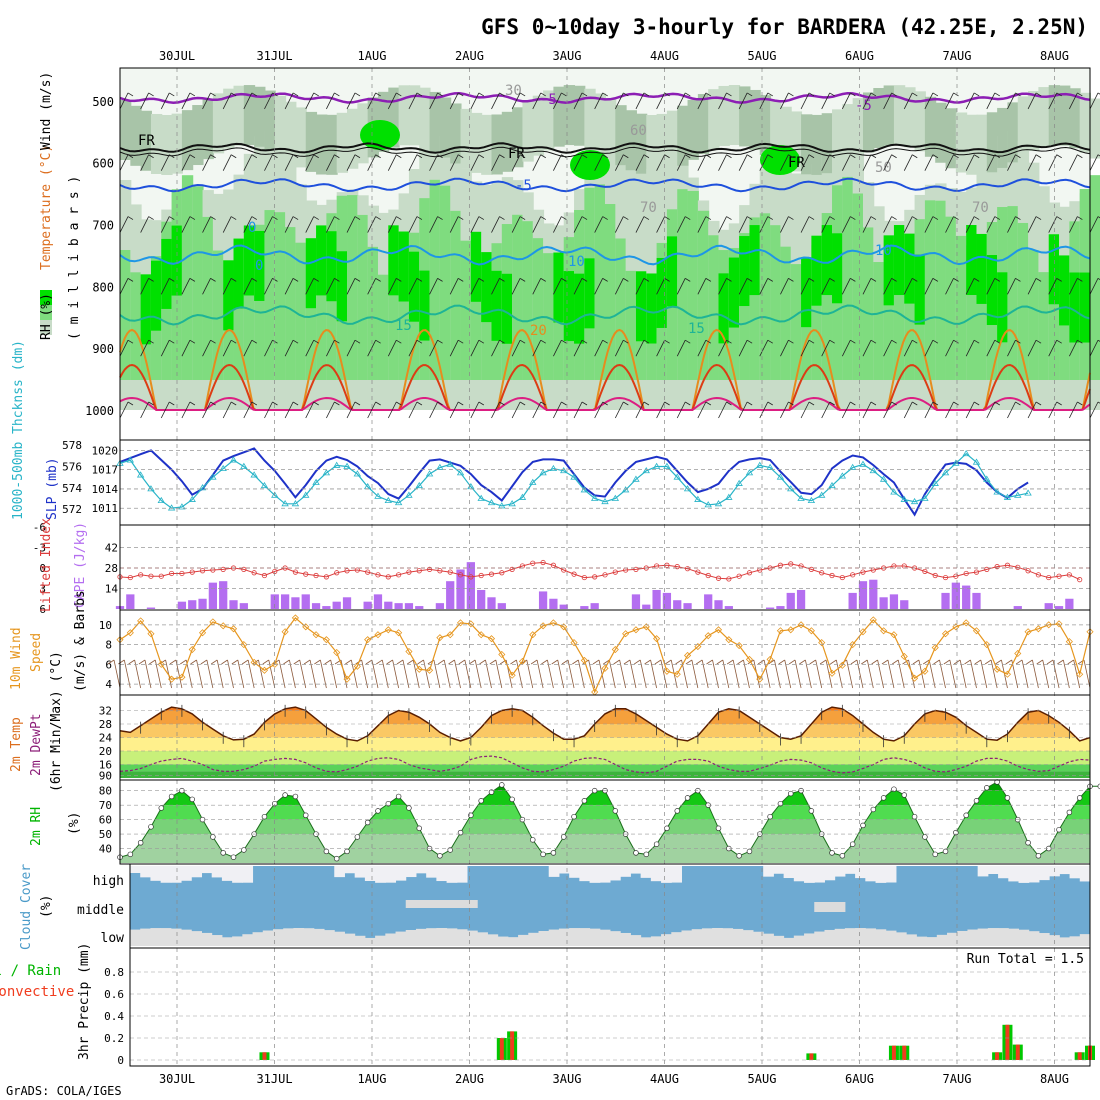 This screenshot has width=1100, height=1100. What do you see at coordinates (523, 186) in the screenshot?
I see `contour-label: -5` at bounding box center [523, 186].